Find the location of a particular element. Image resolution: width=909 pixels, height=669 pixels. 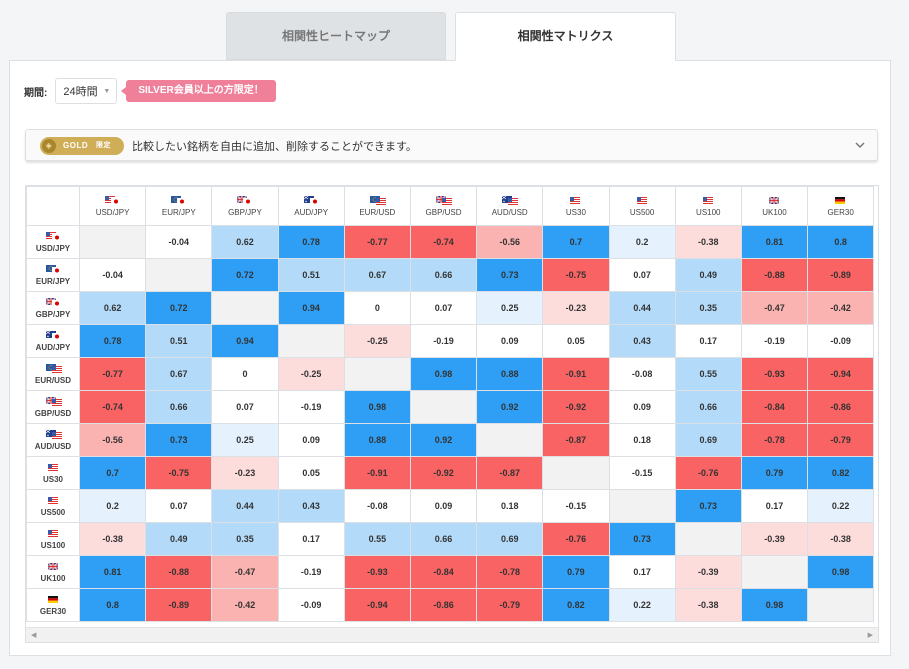

correlation-cell: -0.79 is located at coordinates (510, 605).